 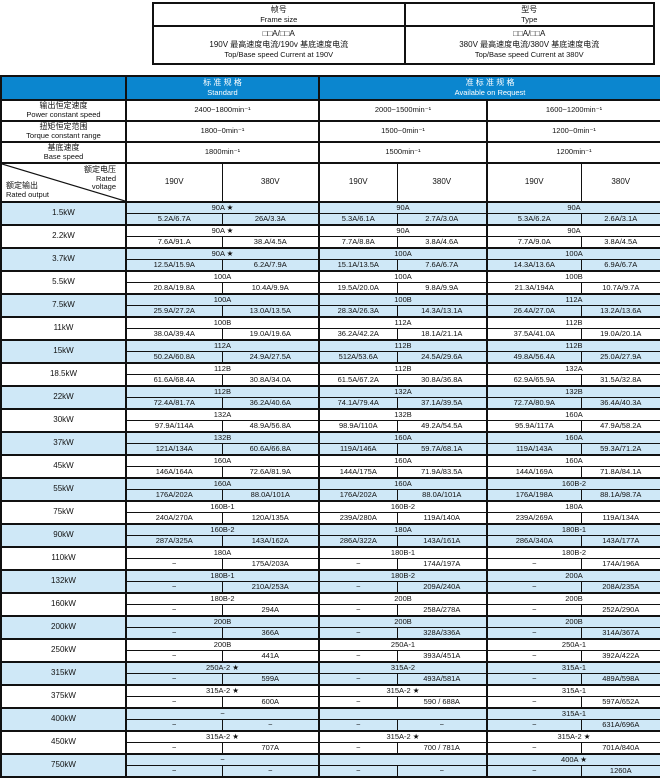 I want to click on current-value-cell: 1260A, so click(x=620, y=771).